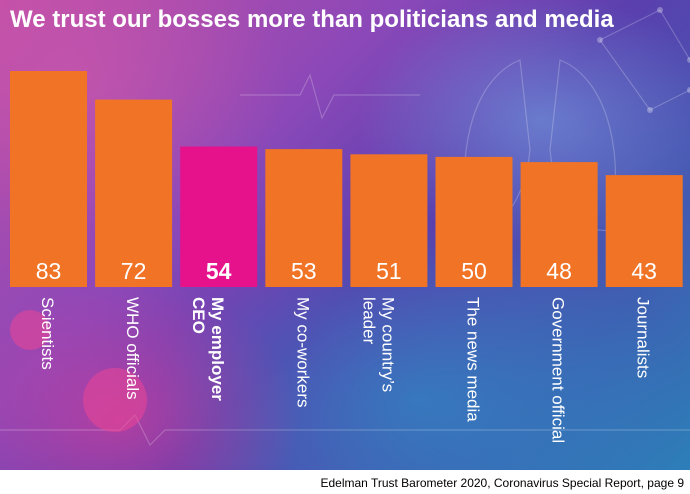 Image resolution: width=690 pixels, height=494 pixels. I want to click on category-label-line: My employer, so click(217, 349).